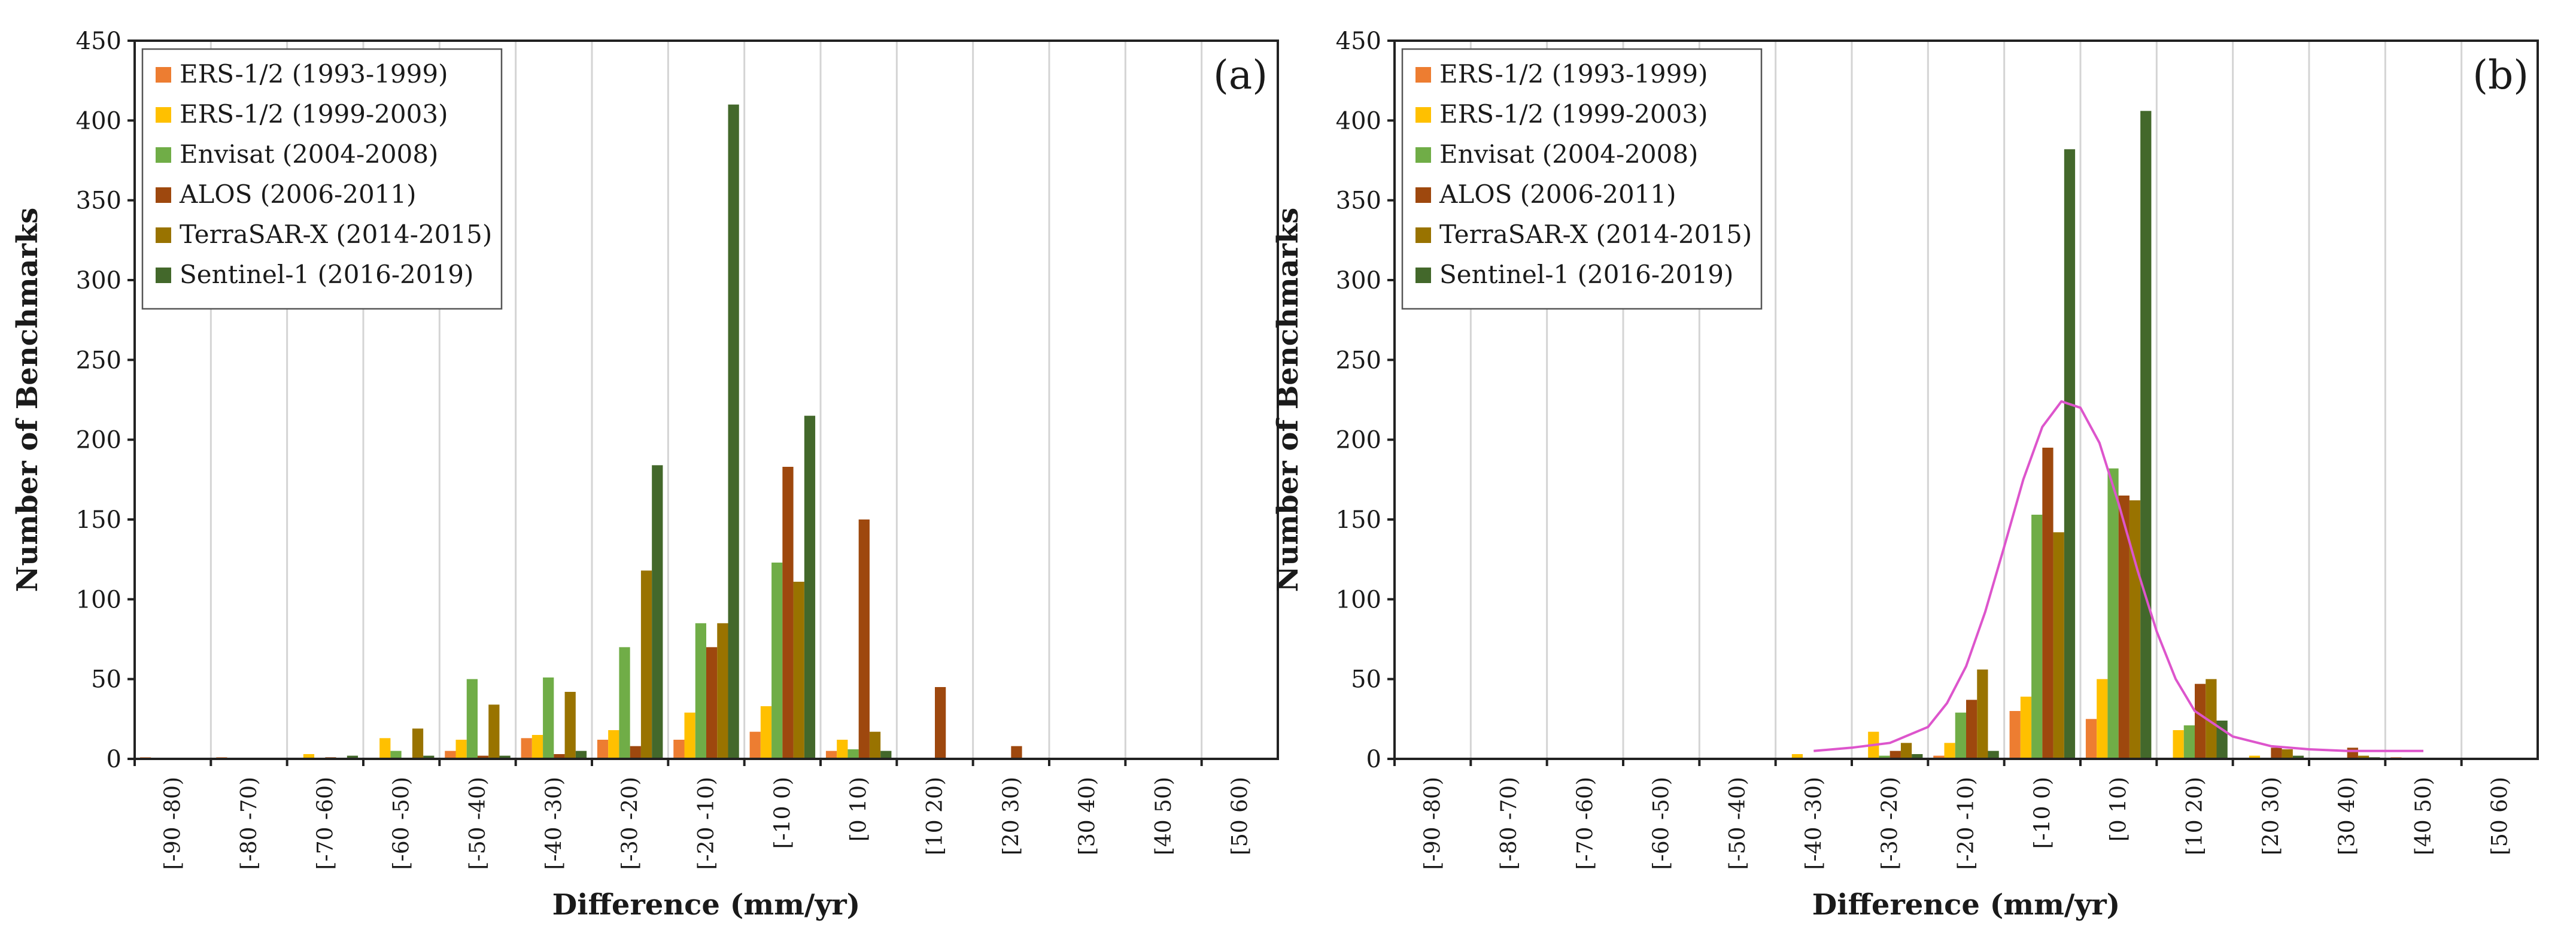 Image resolution: width=2576 pixels, height=948 pixels. I want to click on bar-terrasar-x-2014-2015--4, so click(494, 731).